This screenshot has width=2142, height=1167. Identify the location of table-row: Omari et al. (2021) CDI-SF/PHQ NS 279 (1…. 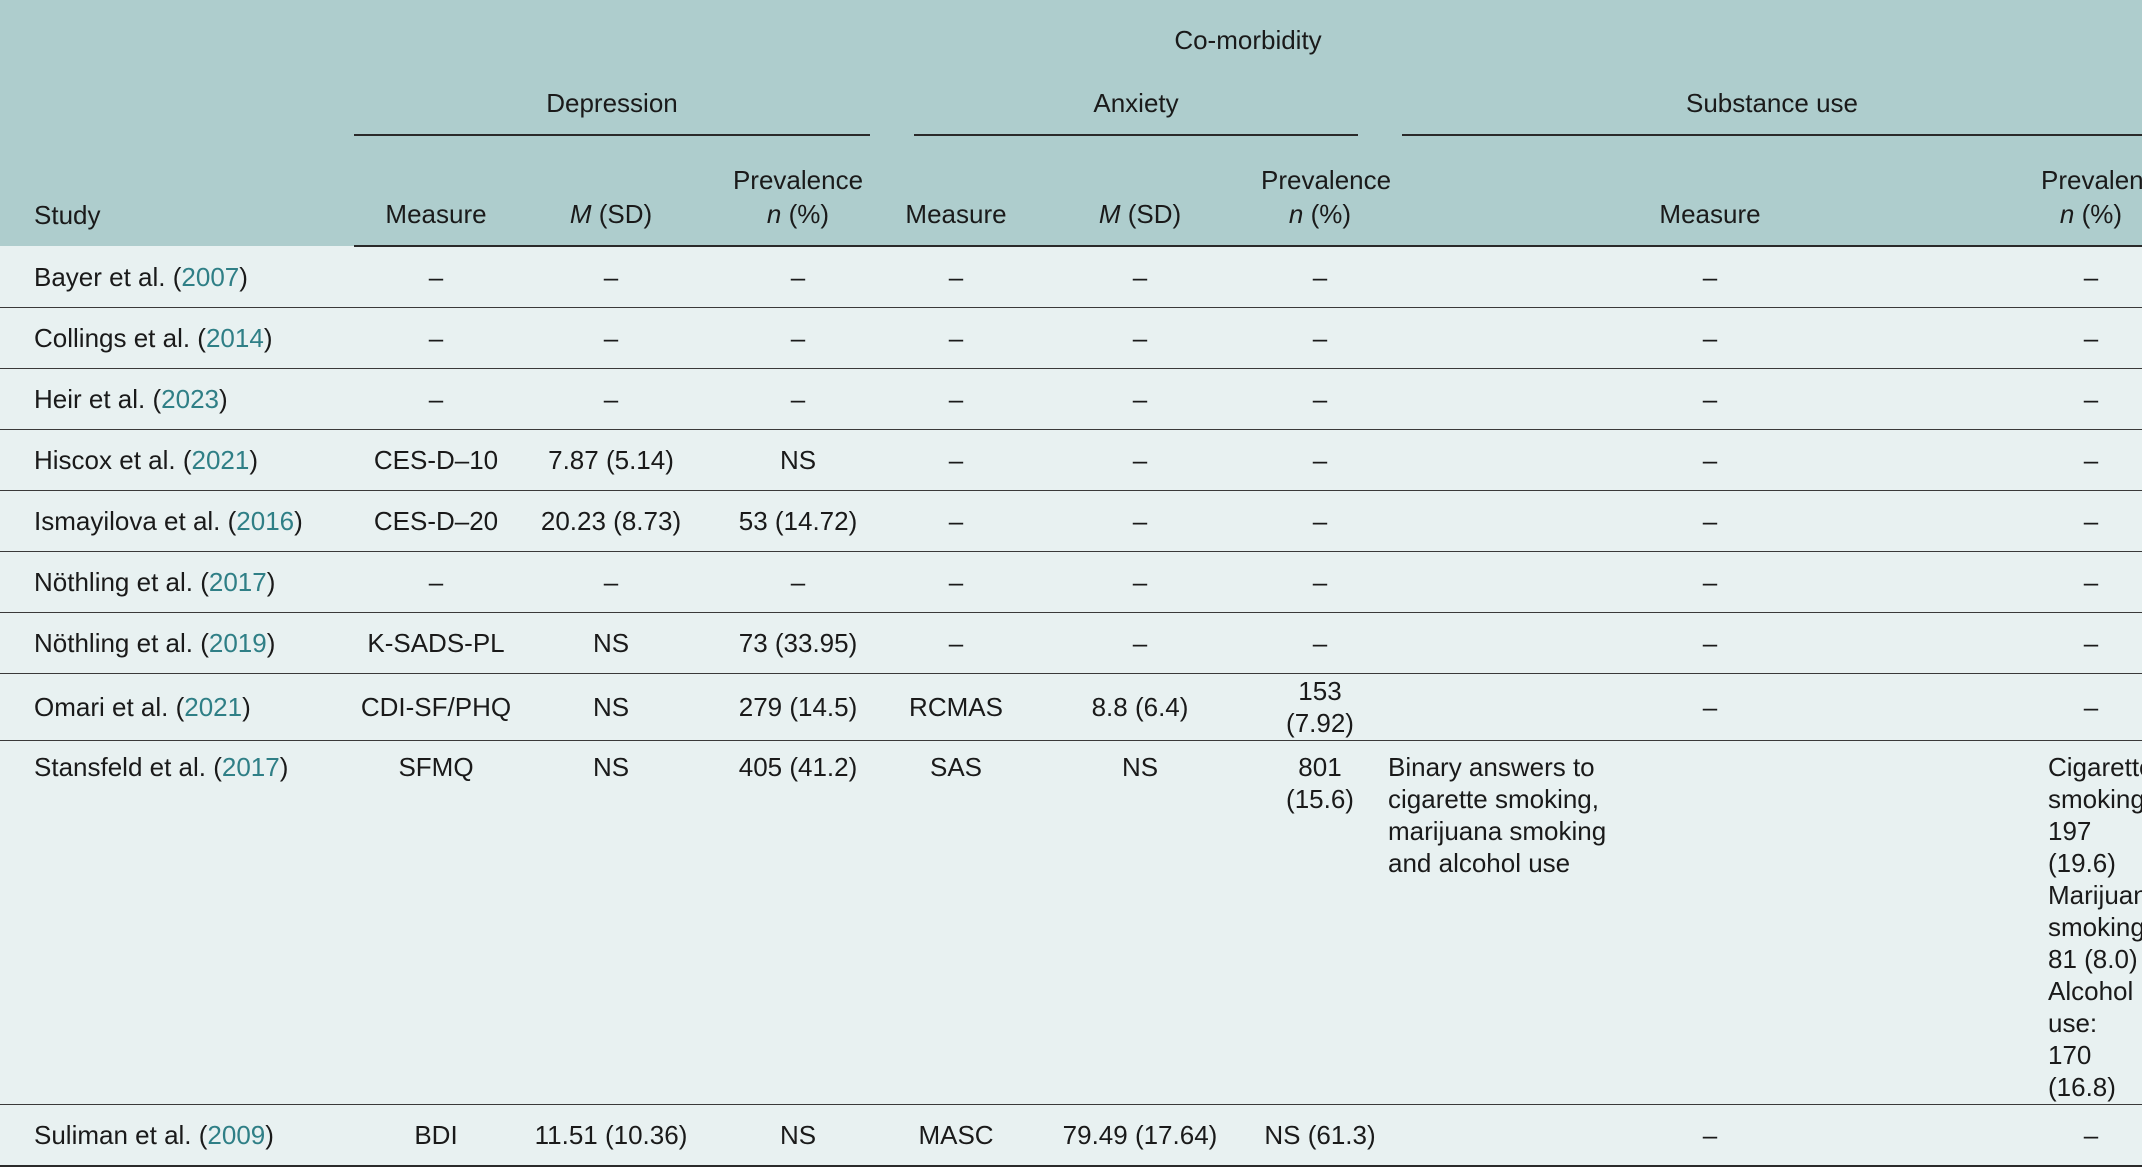
(1071, 707).